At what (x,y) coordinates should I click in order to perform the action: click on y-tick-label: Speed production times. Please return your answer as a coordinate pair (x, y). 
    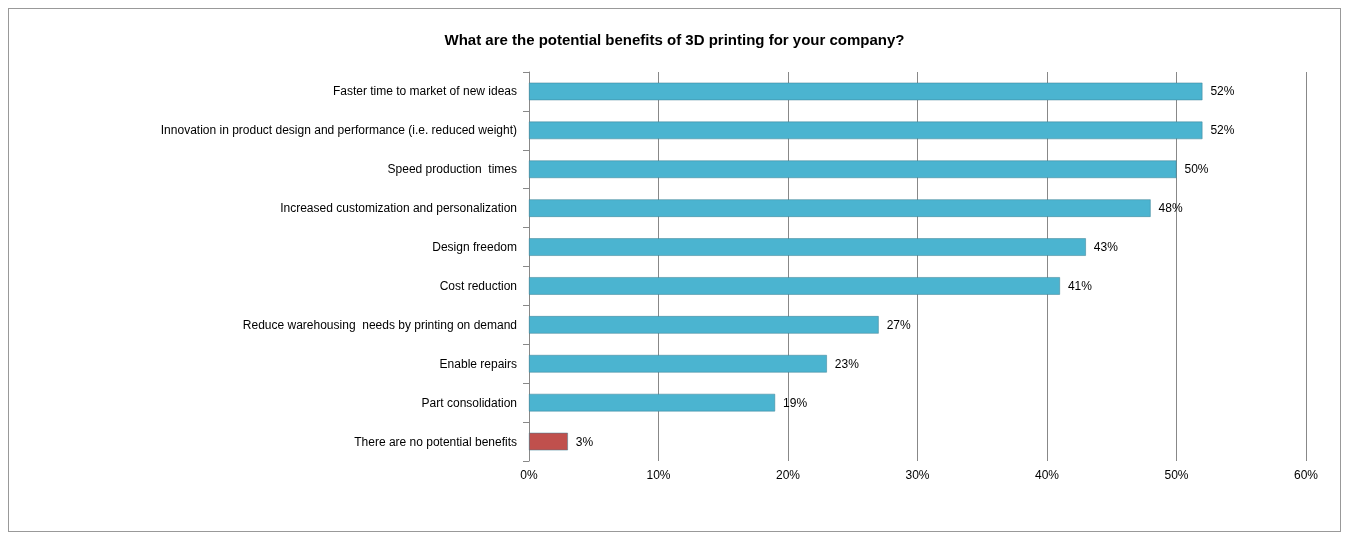
    Looking at the image, I should click on (452, 169).